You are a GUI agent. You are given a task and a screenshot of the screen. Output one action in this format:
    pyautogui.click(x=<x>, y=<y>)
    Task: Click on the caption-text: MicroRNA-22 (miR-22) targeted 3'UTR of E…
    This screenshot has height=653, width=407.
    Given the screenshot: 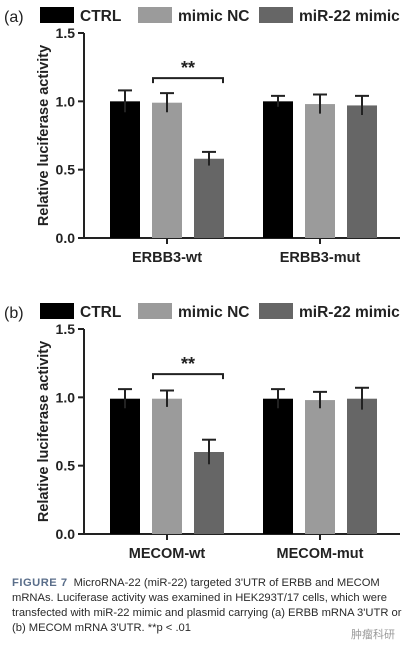 What is the action you would take?
    pyautogui.click(x=207, y=605)
    